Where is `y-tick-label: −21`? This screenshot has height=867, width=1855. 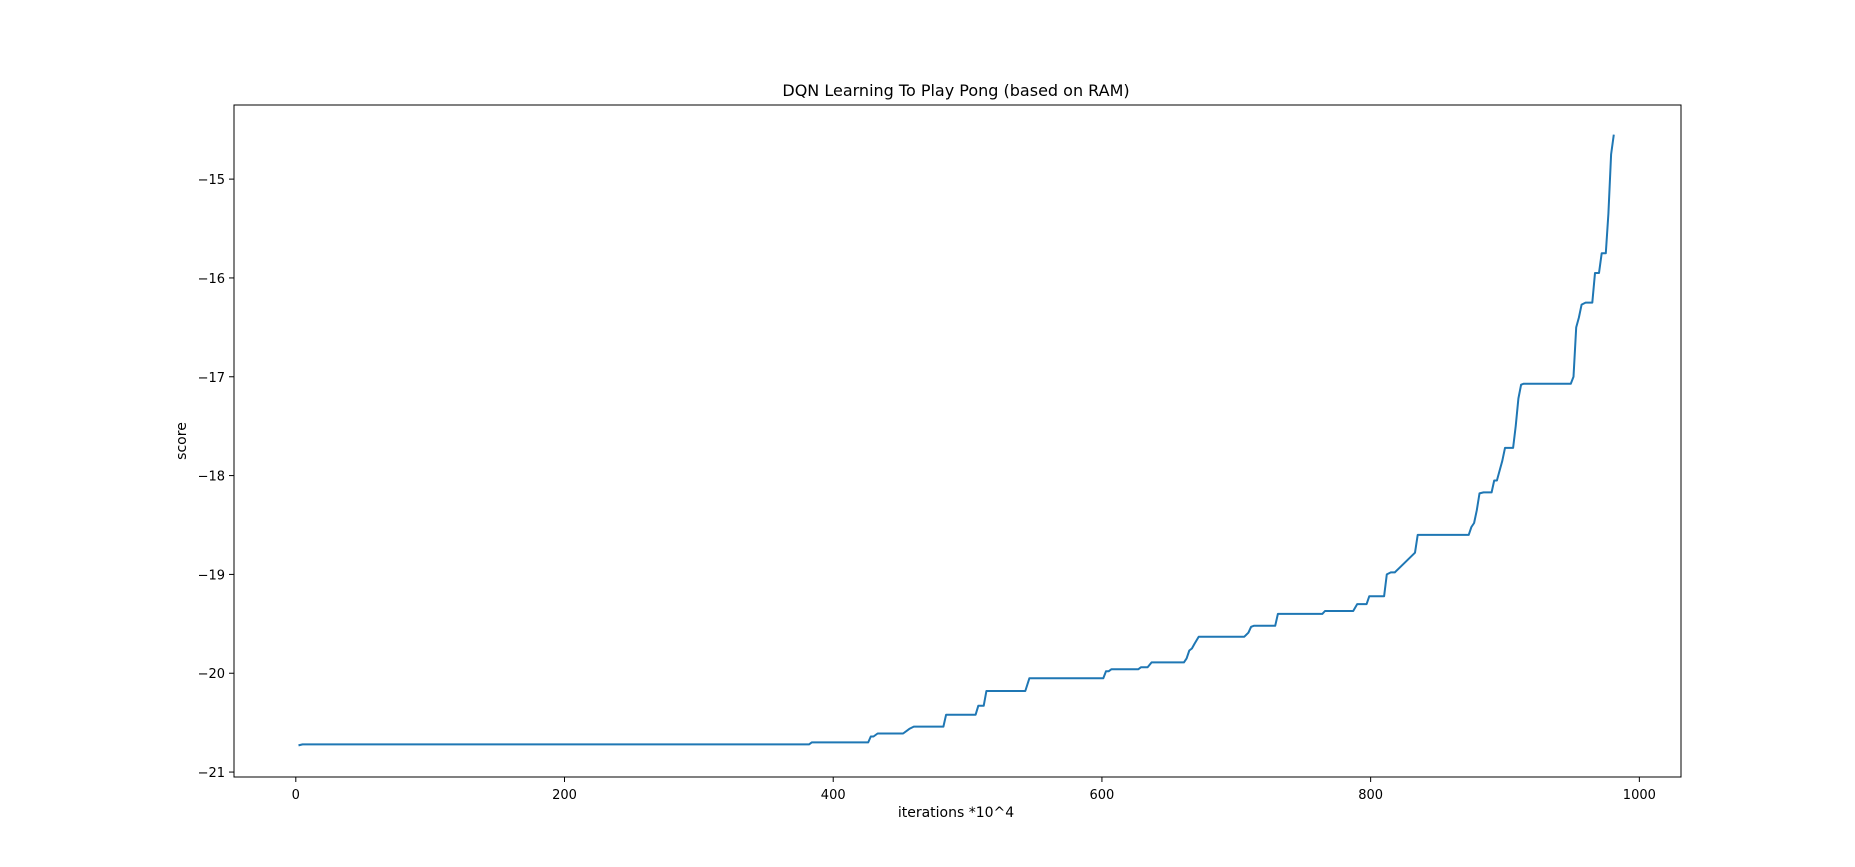 y-tick-label: −21 is located at coordinates (211, 773).